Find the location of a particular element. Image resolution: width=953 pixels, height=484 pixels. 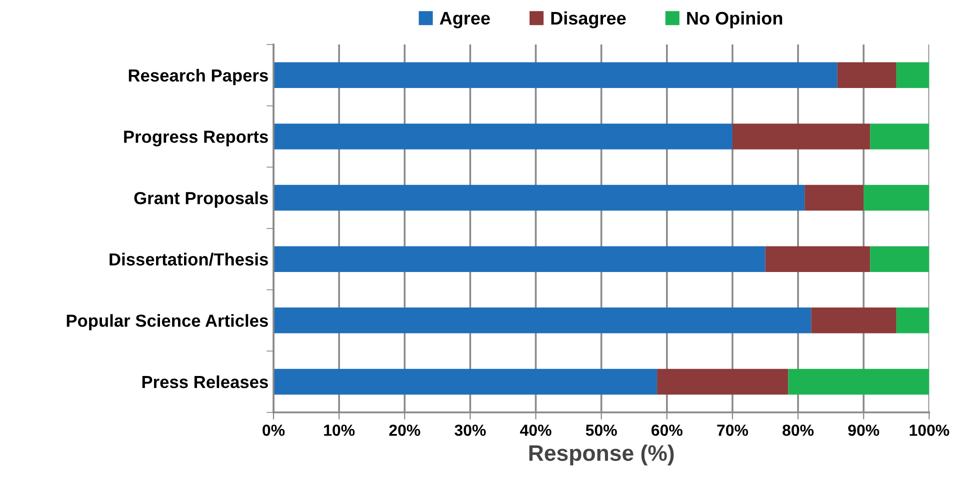

x-tick-label: 100% is located at coordinates (930, 430).